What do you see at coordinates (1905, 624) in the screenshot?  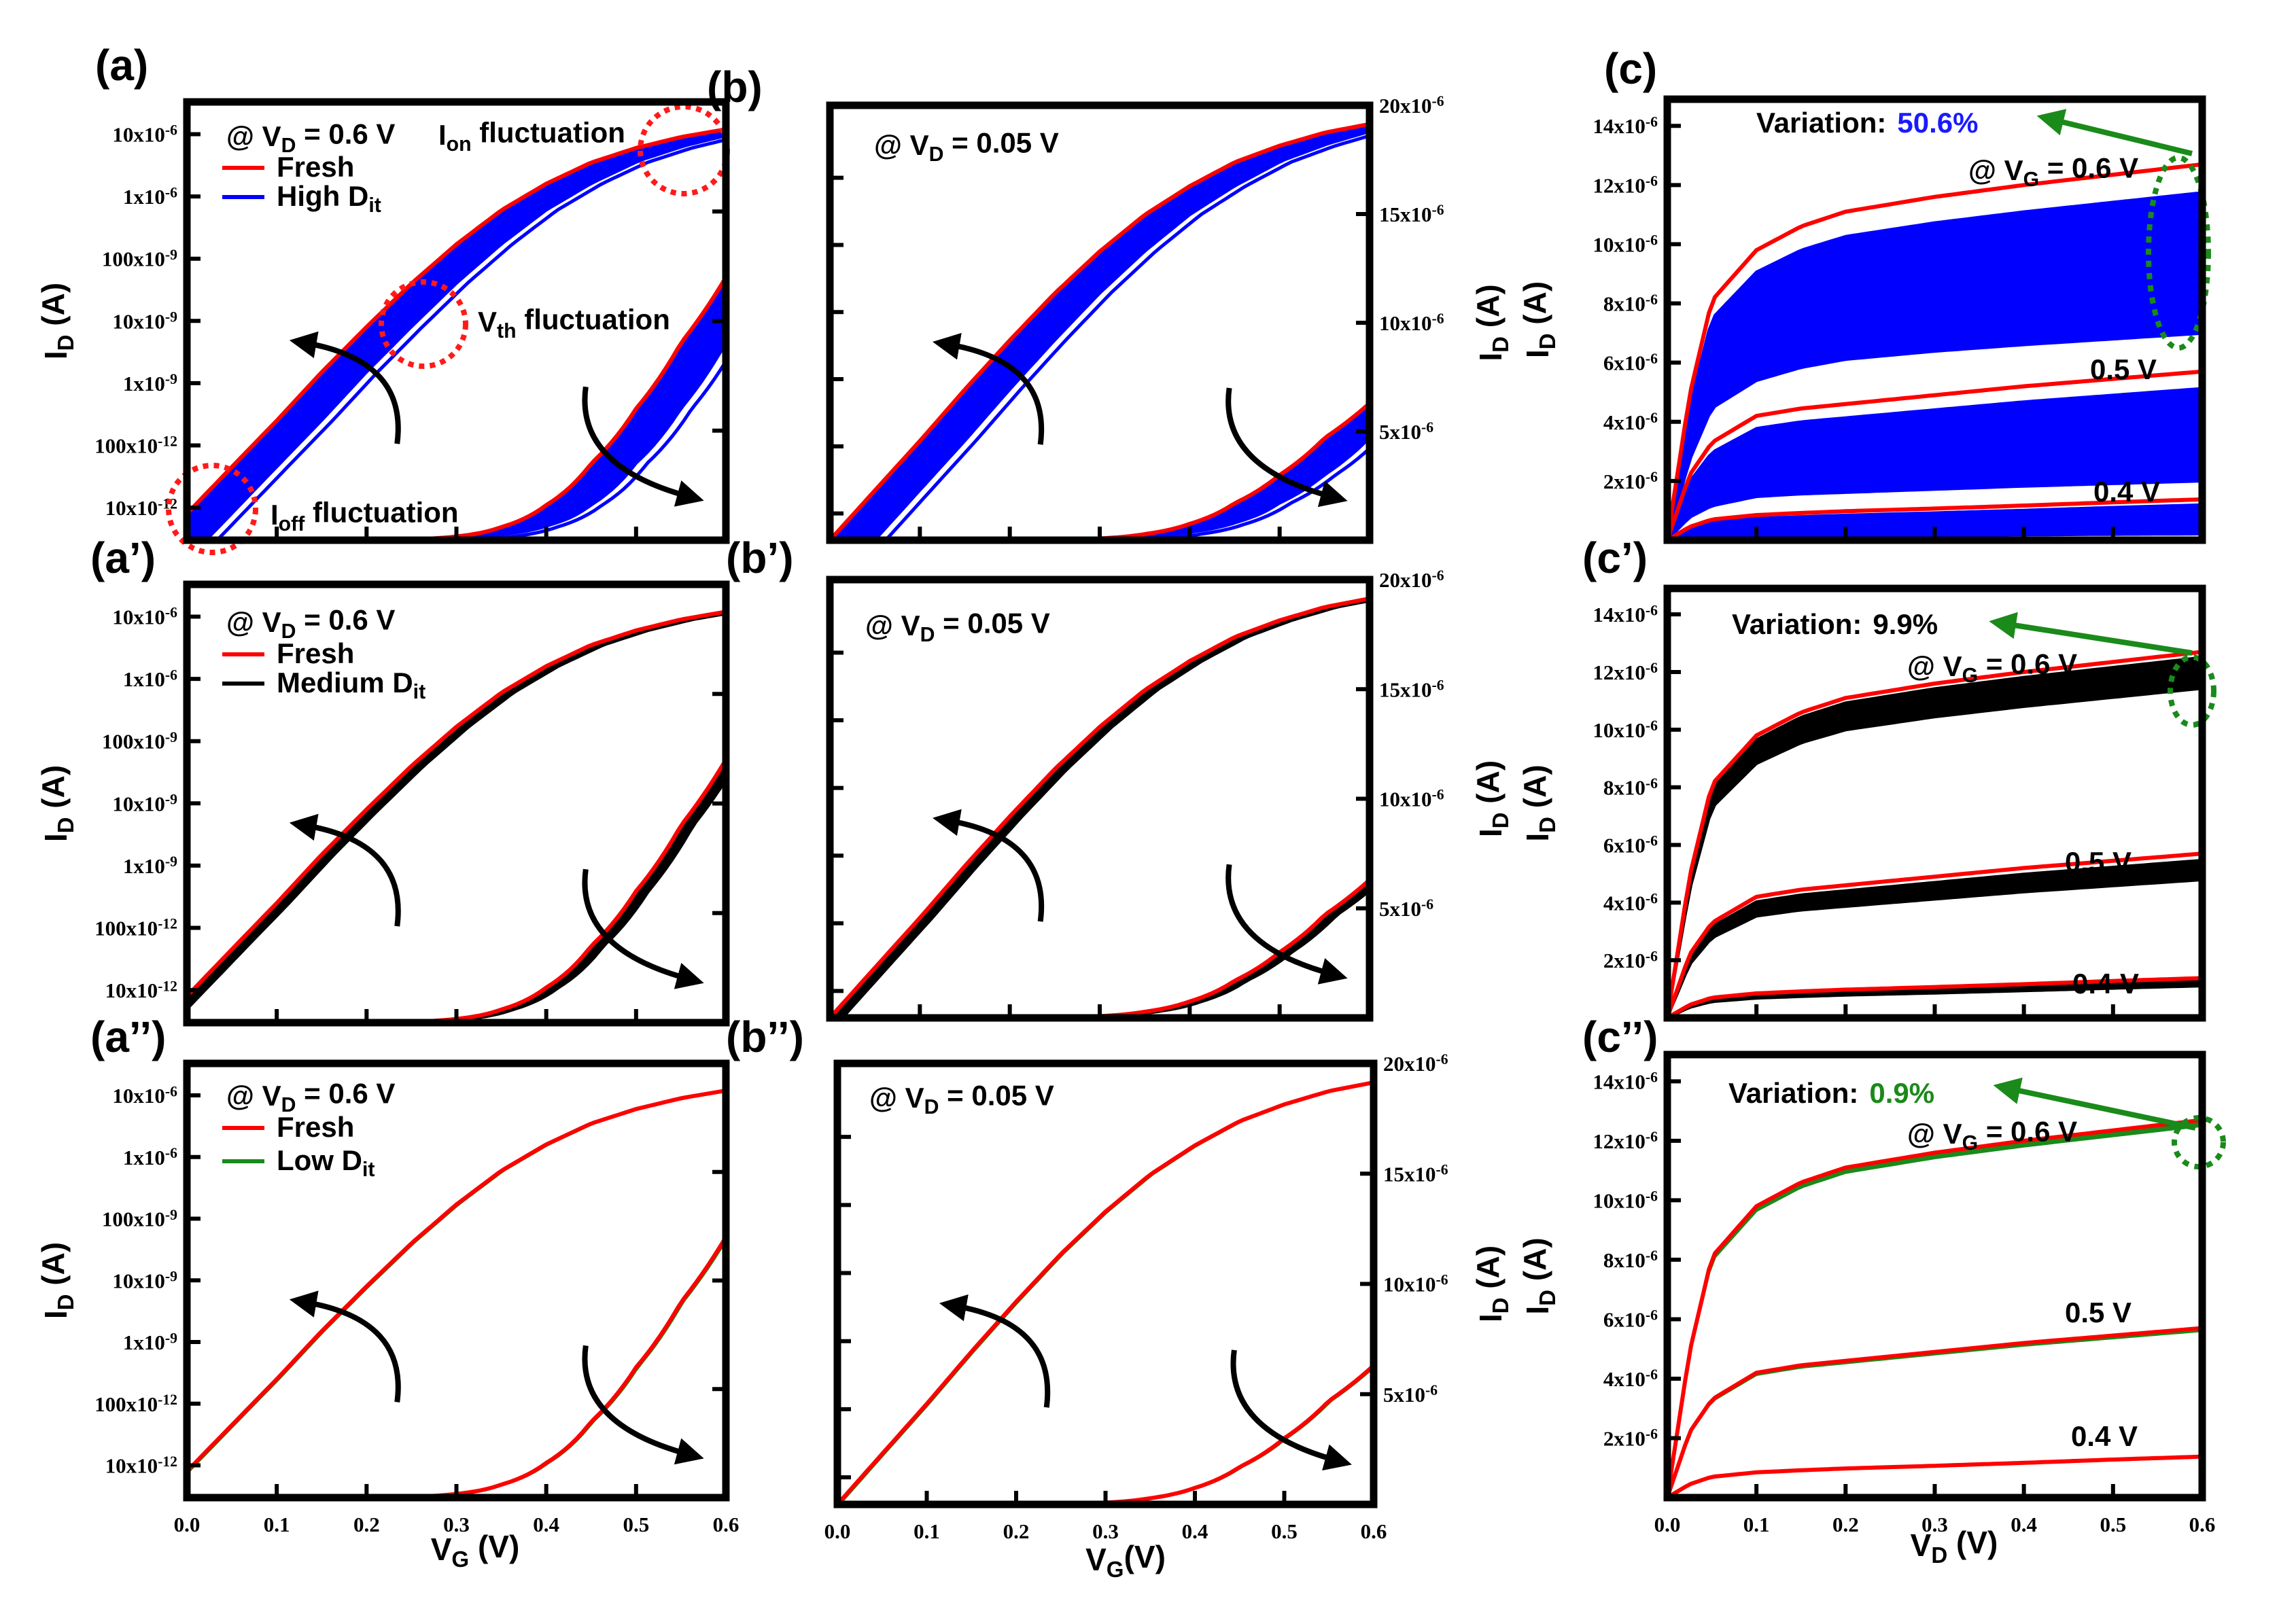 I see `variation-value: 9.9%` at bounding box center [1905, 624].